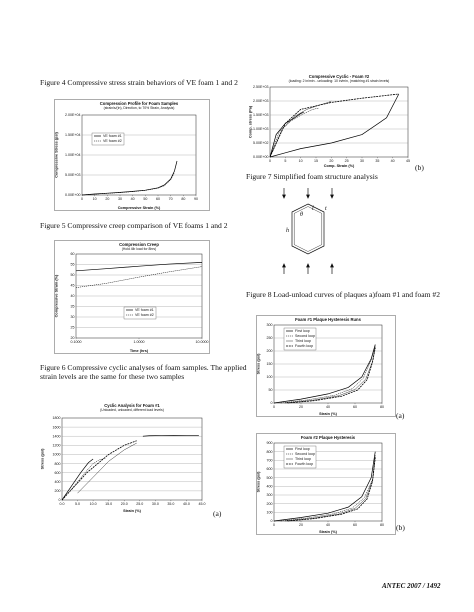 The height and width of the screenshot is (612, 474). What do you see at coordinates (73, 115) in the screenshot?
I see `y-tick-label: 2.00E+04` at bounding box center [73, 115].